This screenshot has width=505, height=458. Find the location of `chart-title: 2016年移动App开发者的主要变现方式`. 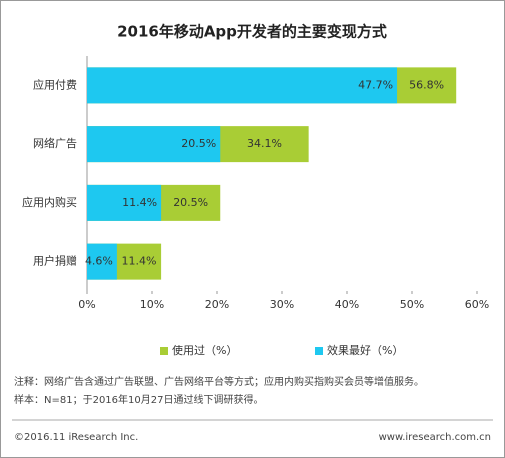

chart-title: 2016年移动App开发者的主要变现方式 is located at coordinates (252, 32).